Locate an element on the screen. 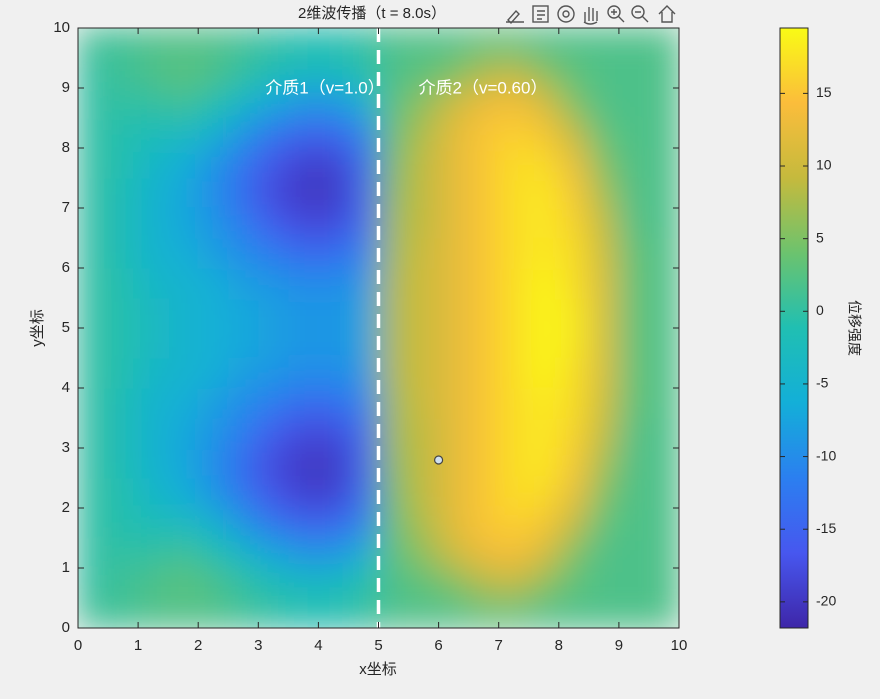 This screenshot has height=699, width=880. pan-tool is located at coordinates (590, 16).